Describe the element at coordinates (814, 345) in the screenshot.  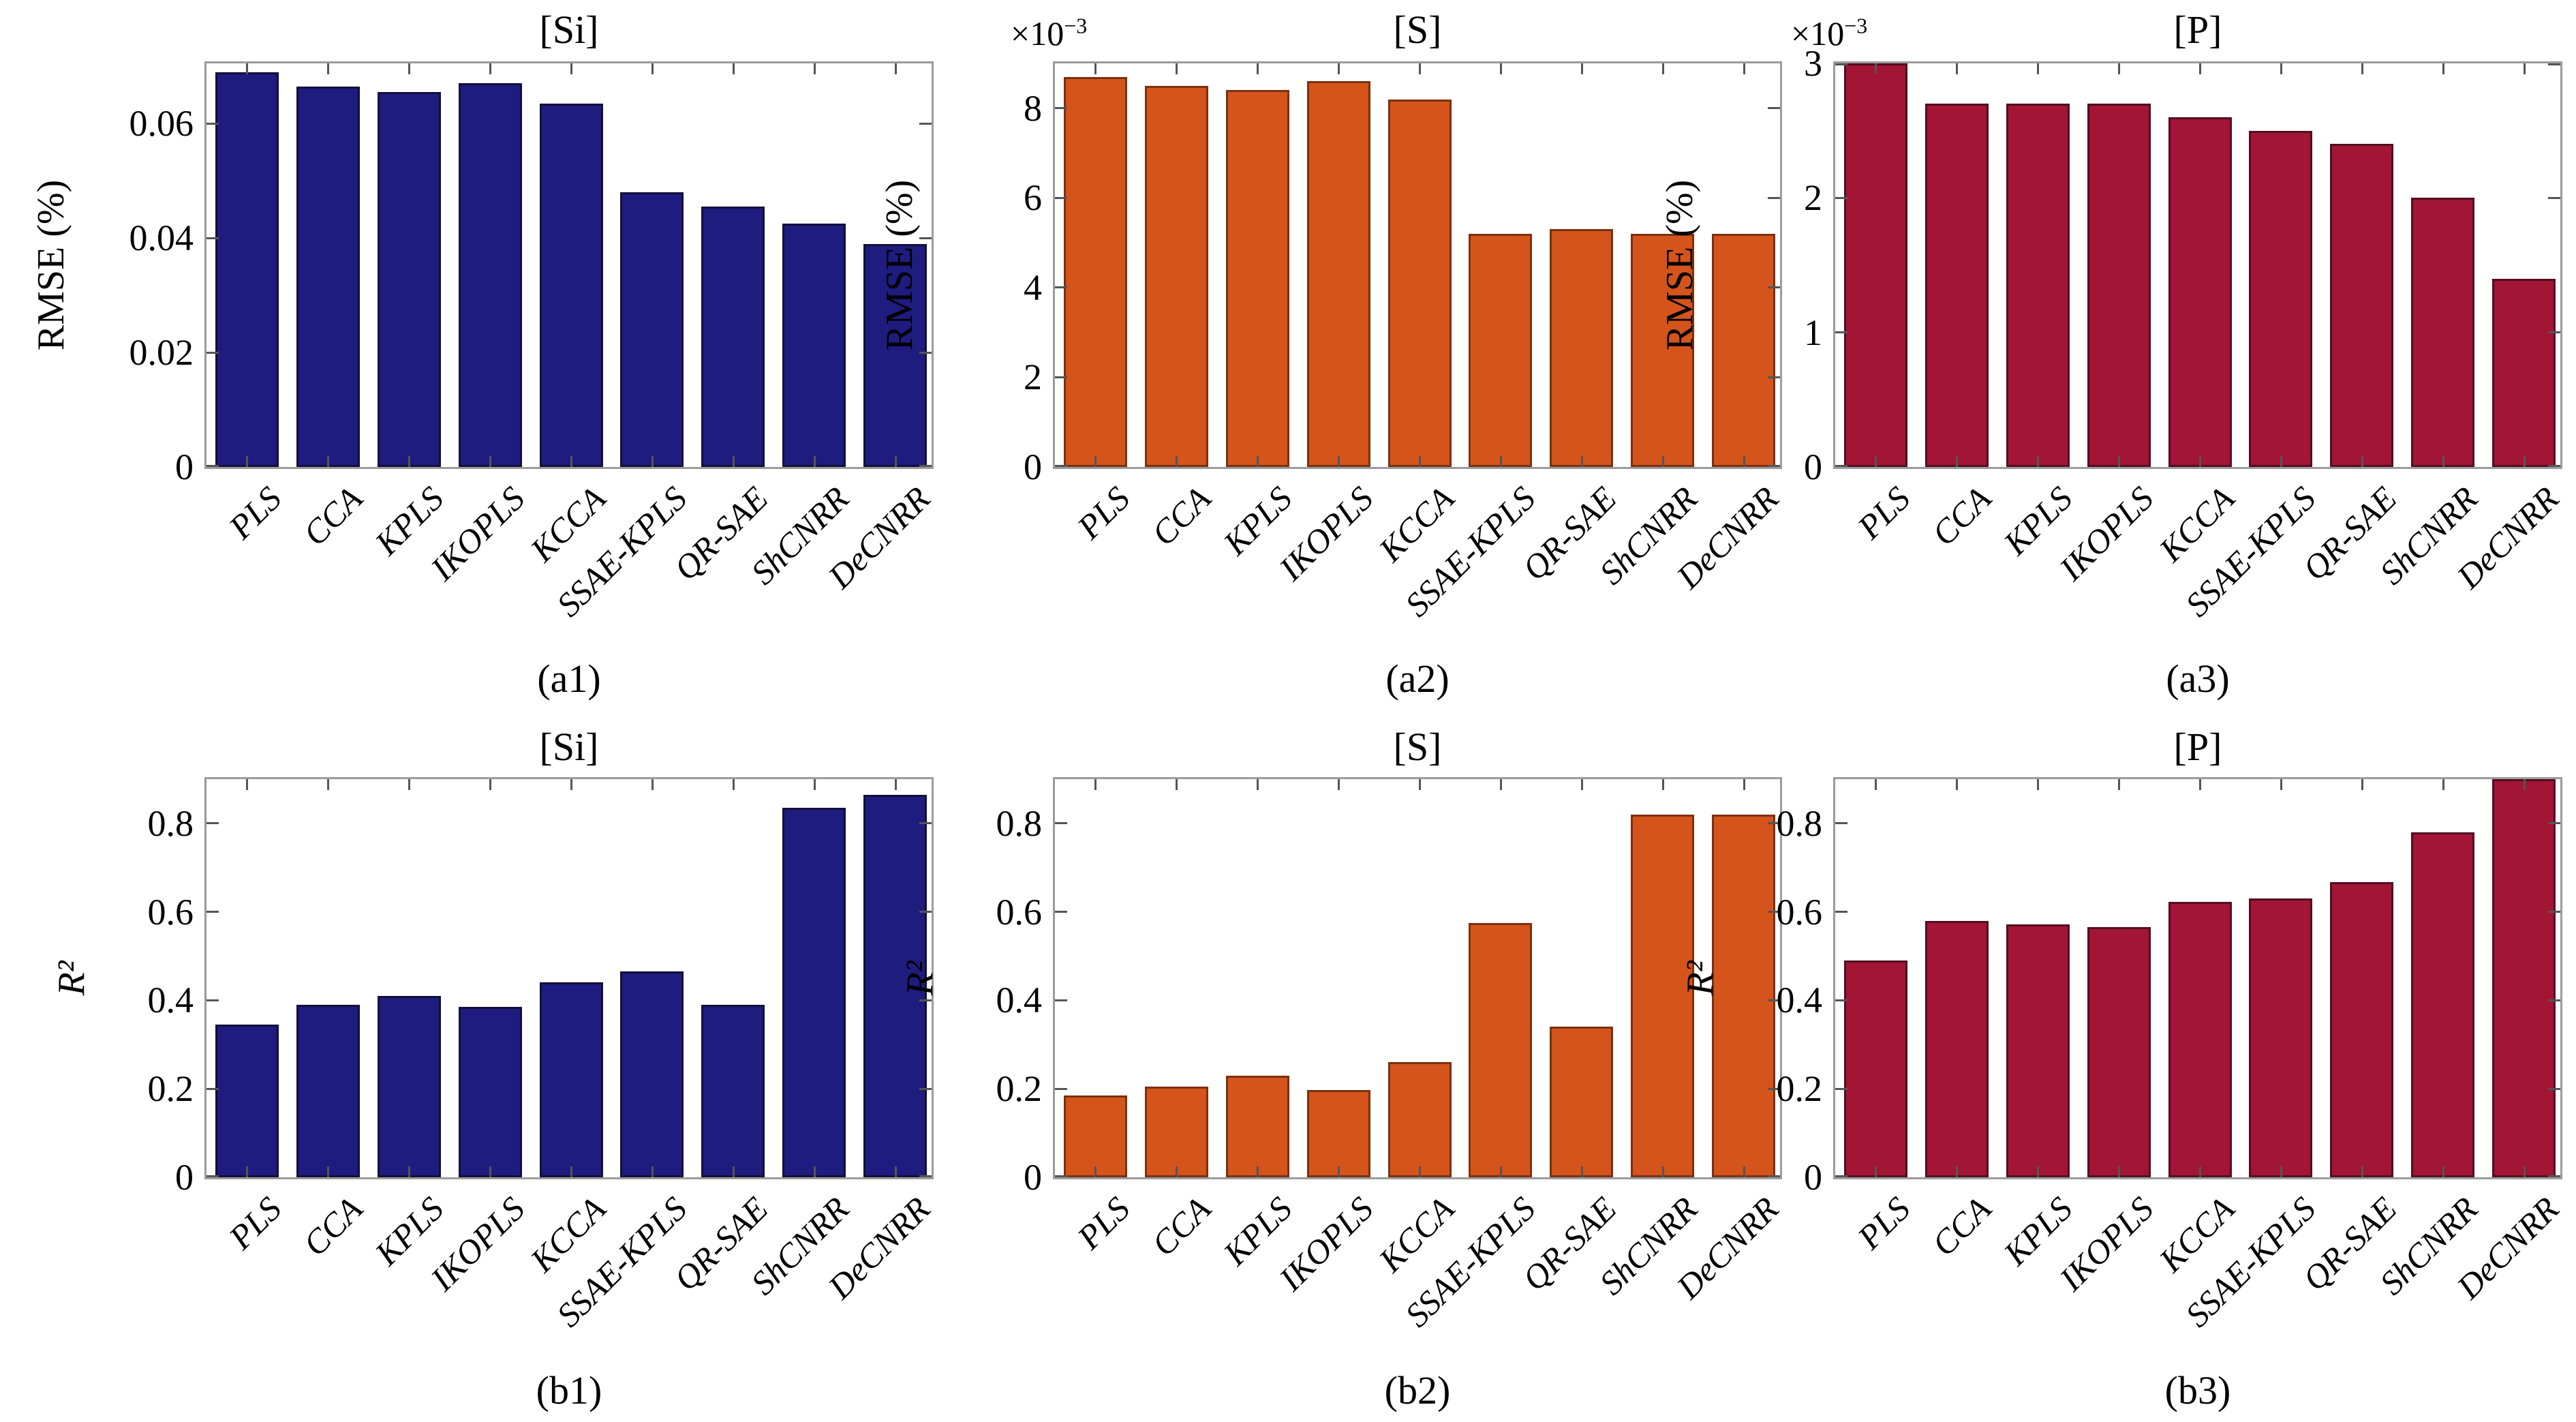
I see `bar-ShCNRR` at that location.